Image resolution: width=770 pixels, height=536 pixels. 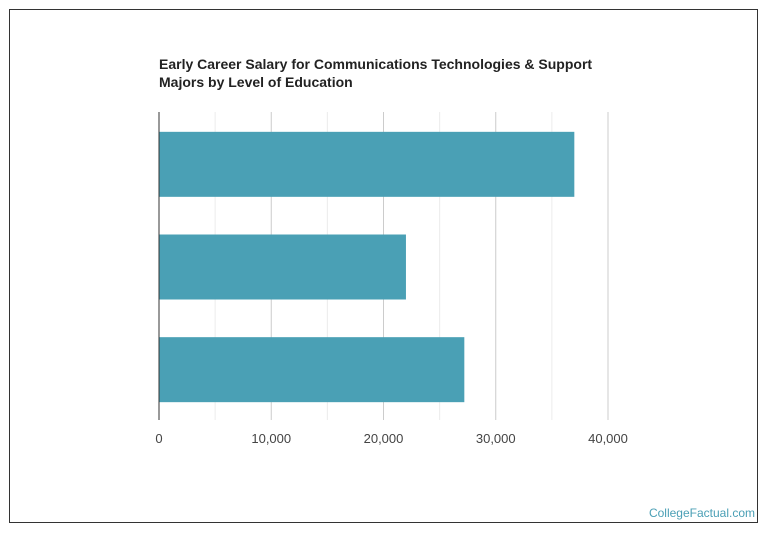 I want to click on source-credit: CollegeFactual.com, so click(x=701, y=513).